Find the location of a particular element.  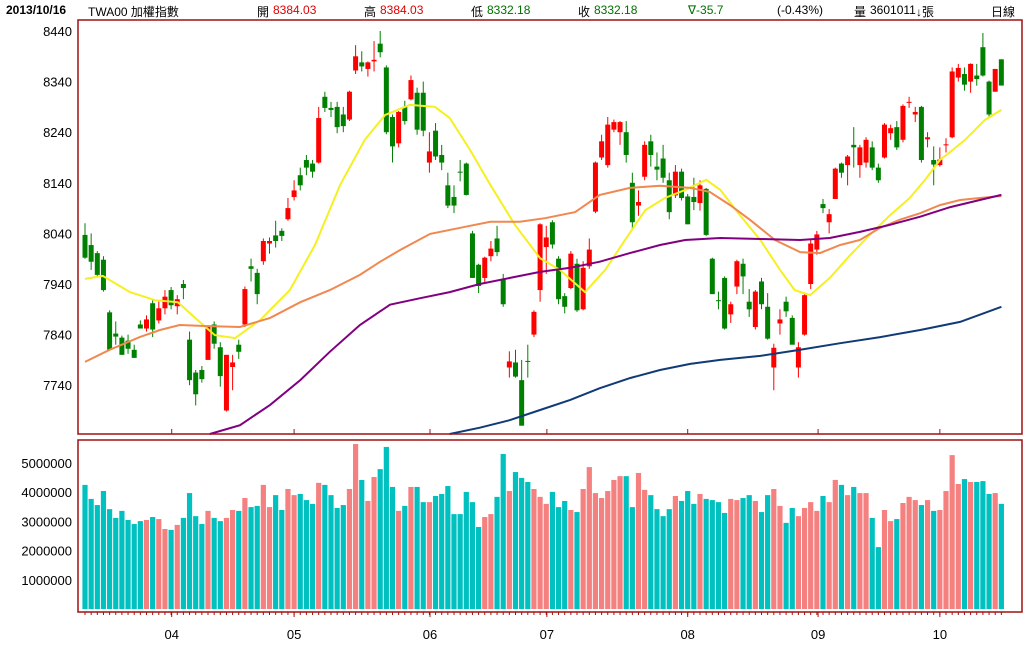

close-value: 8332.18 is located at coordinates (616, 10).